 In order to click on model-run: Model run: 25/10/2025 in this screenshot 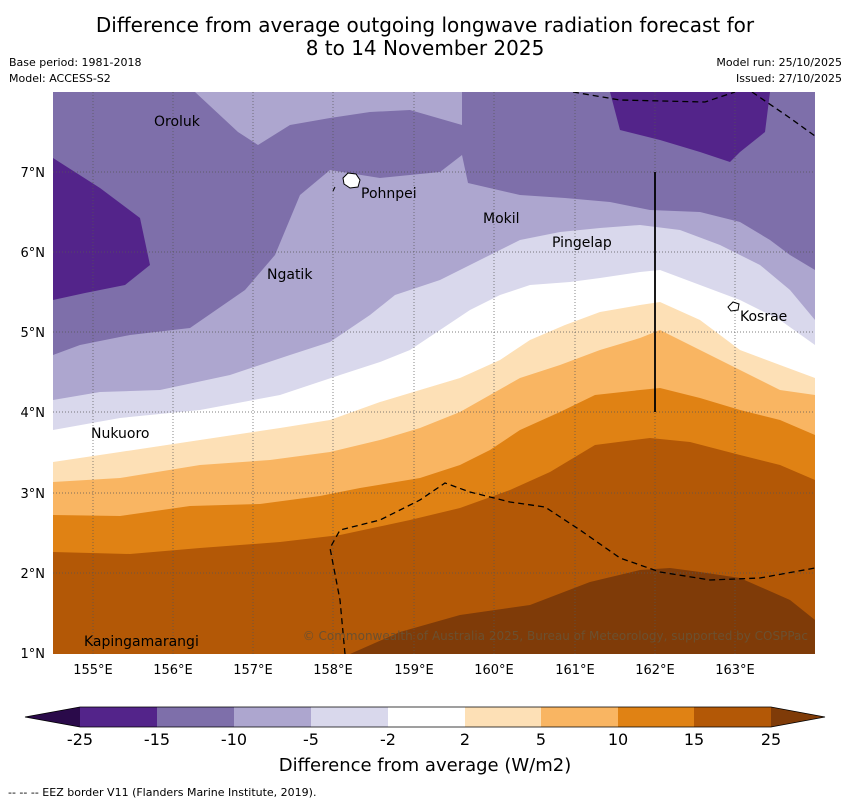, I will do `click(779, 62)`.